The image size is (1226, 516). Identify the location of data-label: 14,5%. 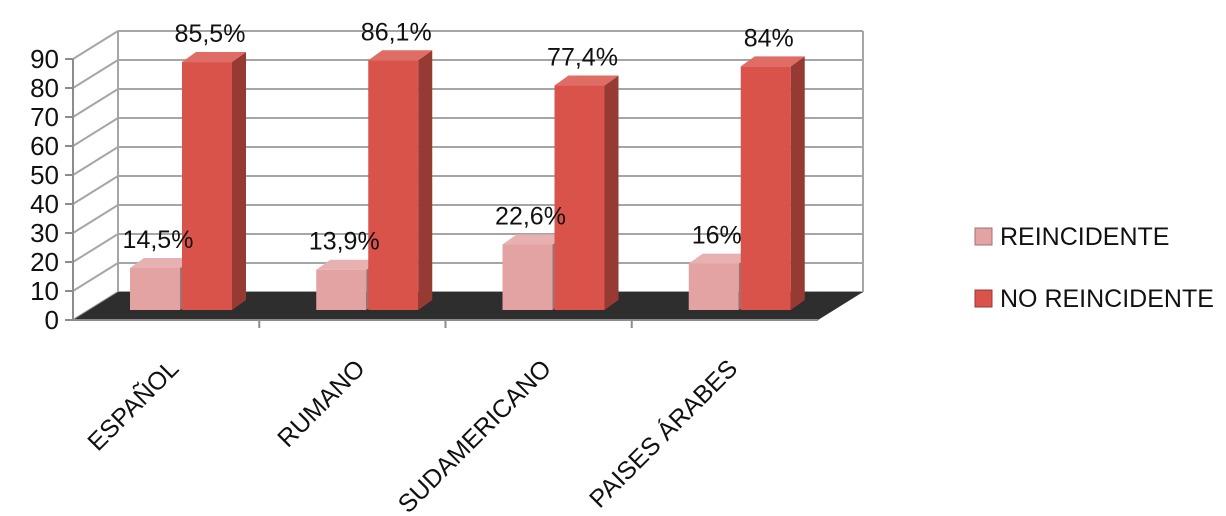
(158, 240).